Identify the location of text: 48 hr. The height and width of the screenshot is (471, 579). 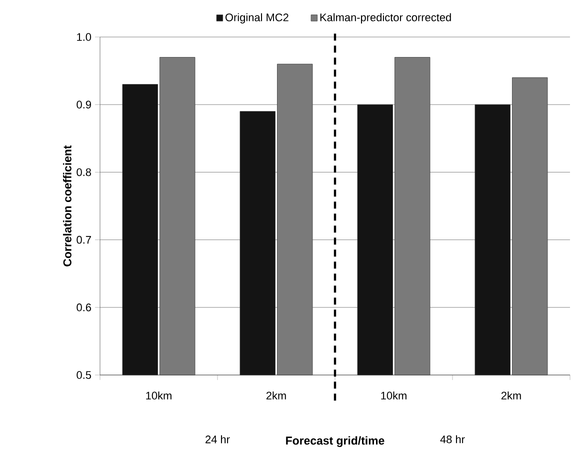
(452, 439).